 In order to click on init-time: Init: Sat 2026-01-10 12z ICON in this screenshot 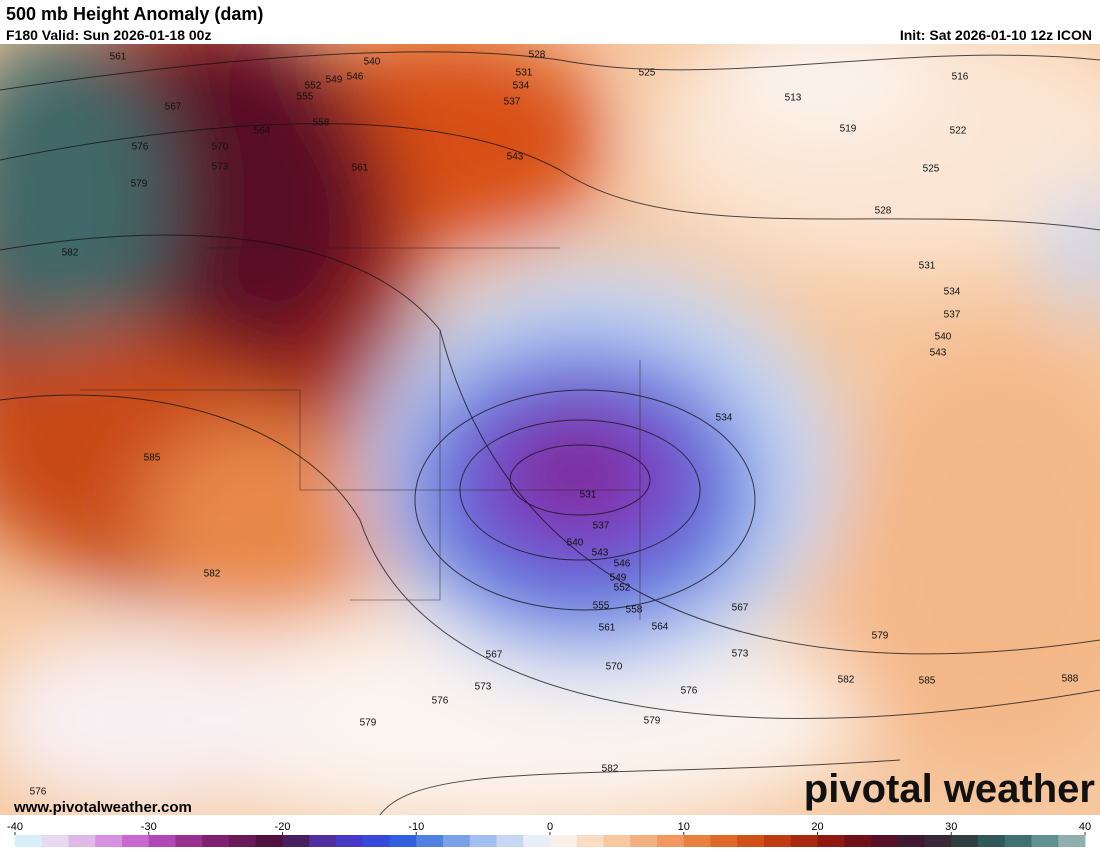, I will do `click(996, 35)`.